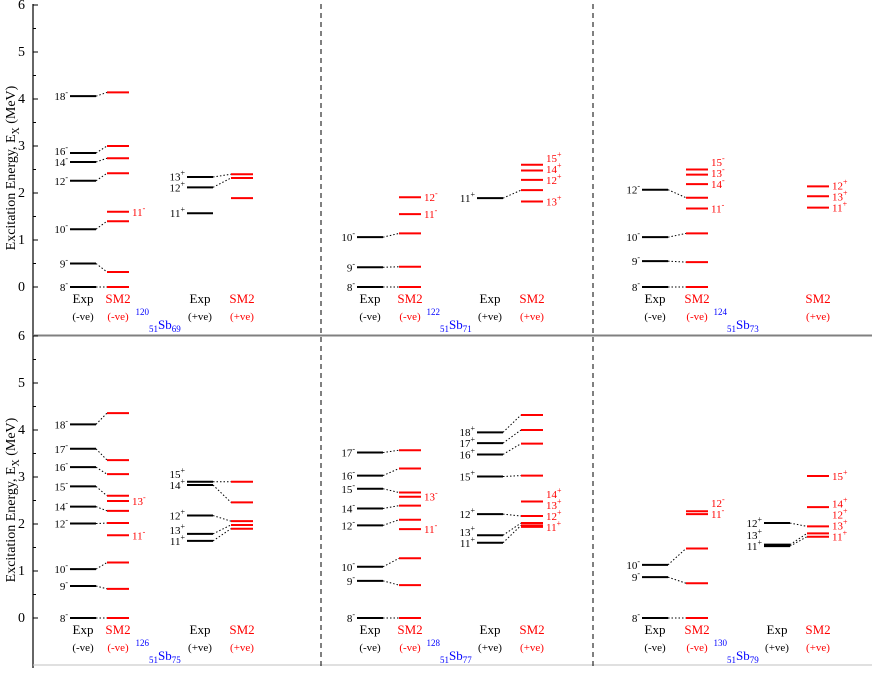 The image size is (872, 673). I want to click on exp-level-label: 16-, so click(348, 475).